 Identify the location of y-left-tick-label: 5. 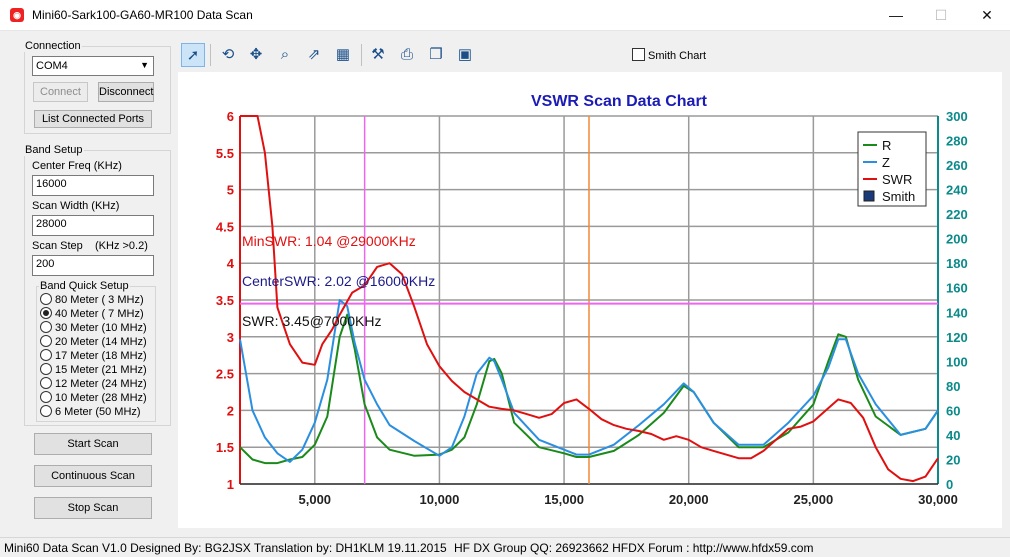
(230, 190).